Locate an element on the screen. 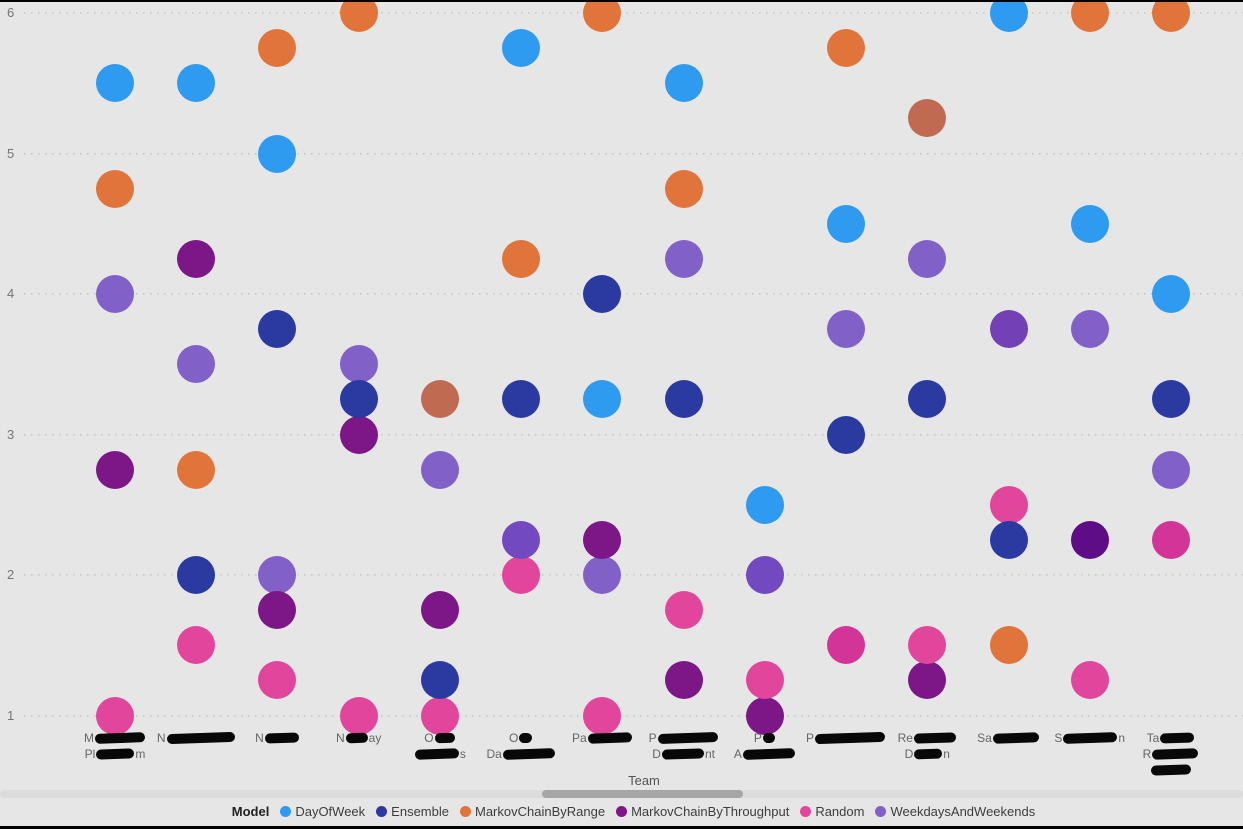 The height and width of the screenshot is (829, 1243). legend-item: Ensemble is located at coordinates (412, 811).